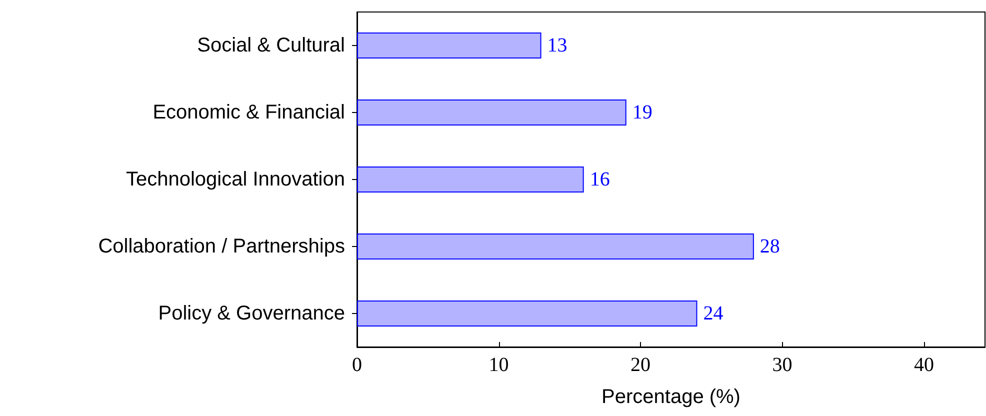  I want to click on x-tick-label: 20, so click(640, 365).